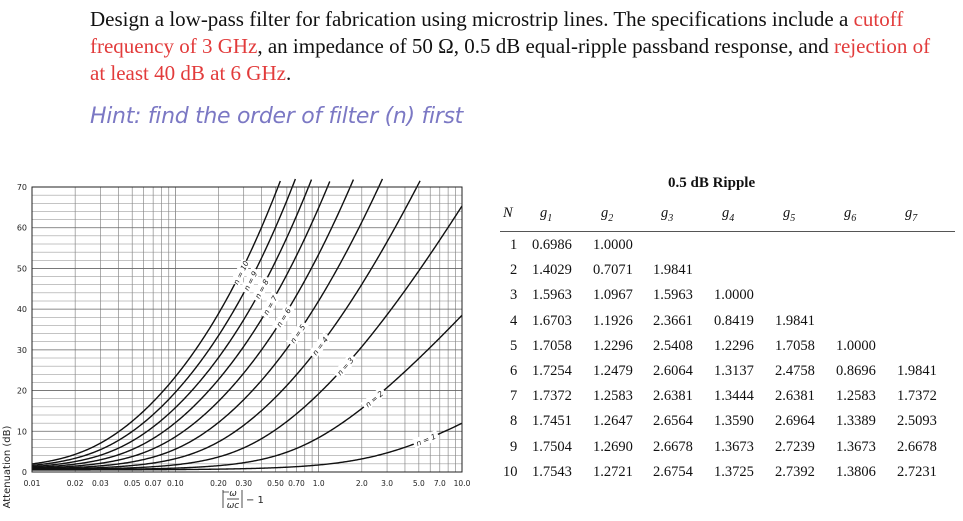 The image size is (963, 521). Describe the element at coordinates (613, 345) in the screenshot. I see `g-value: 1.2296` at that location.